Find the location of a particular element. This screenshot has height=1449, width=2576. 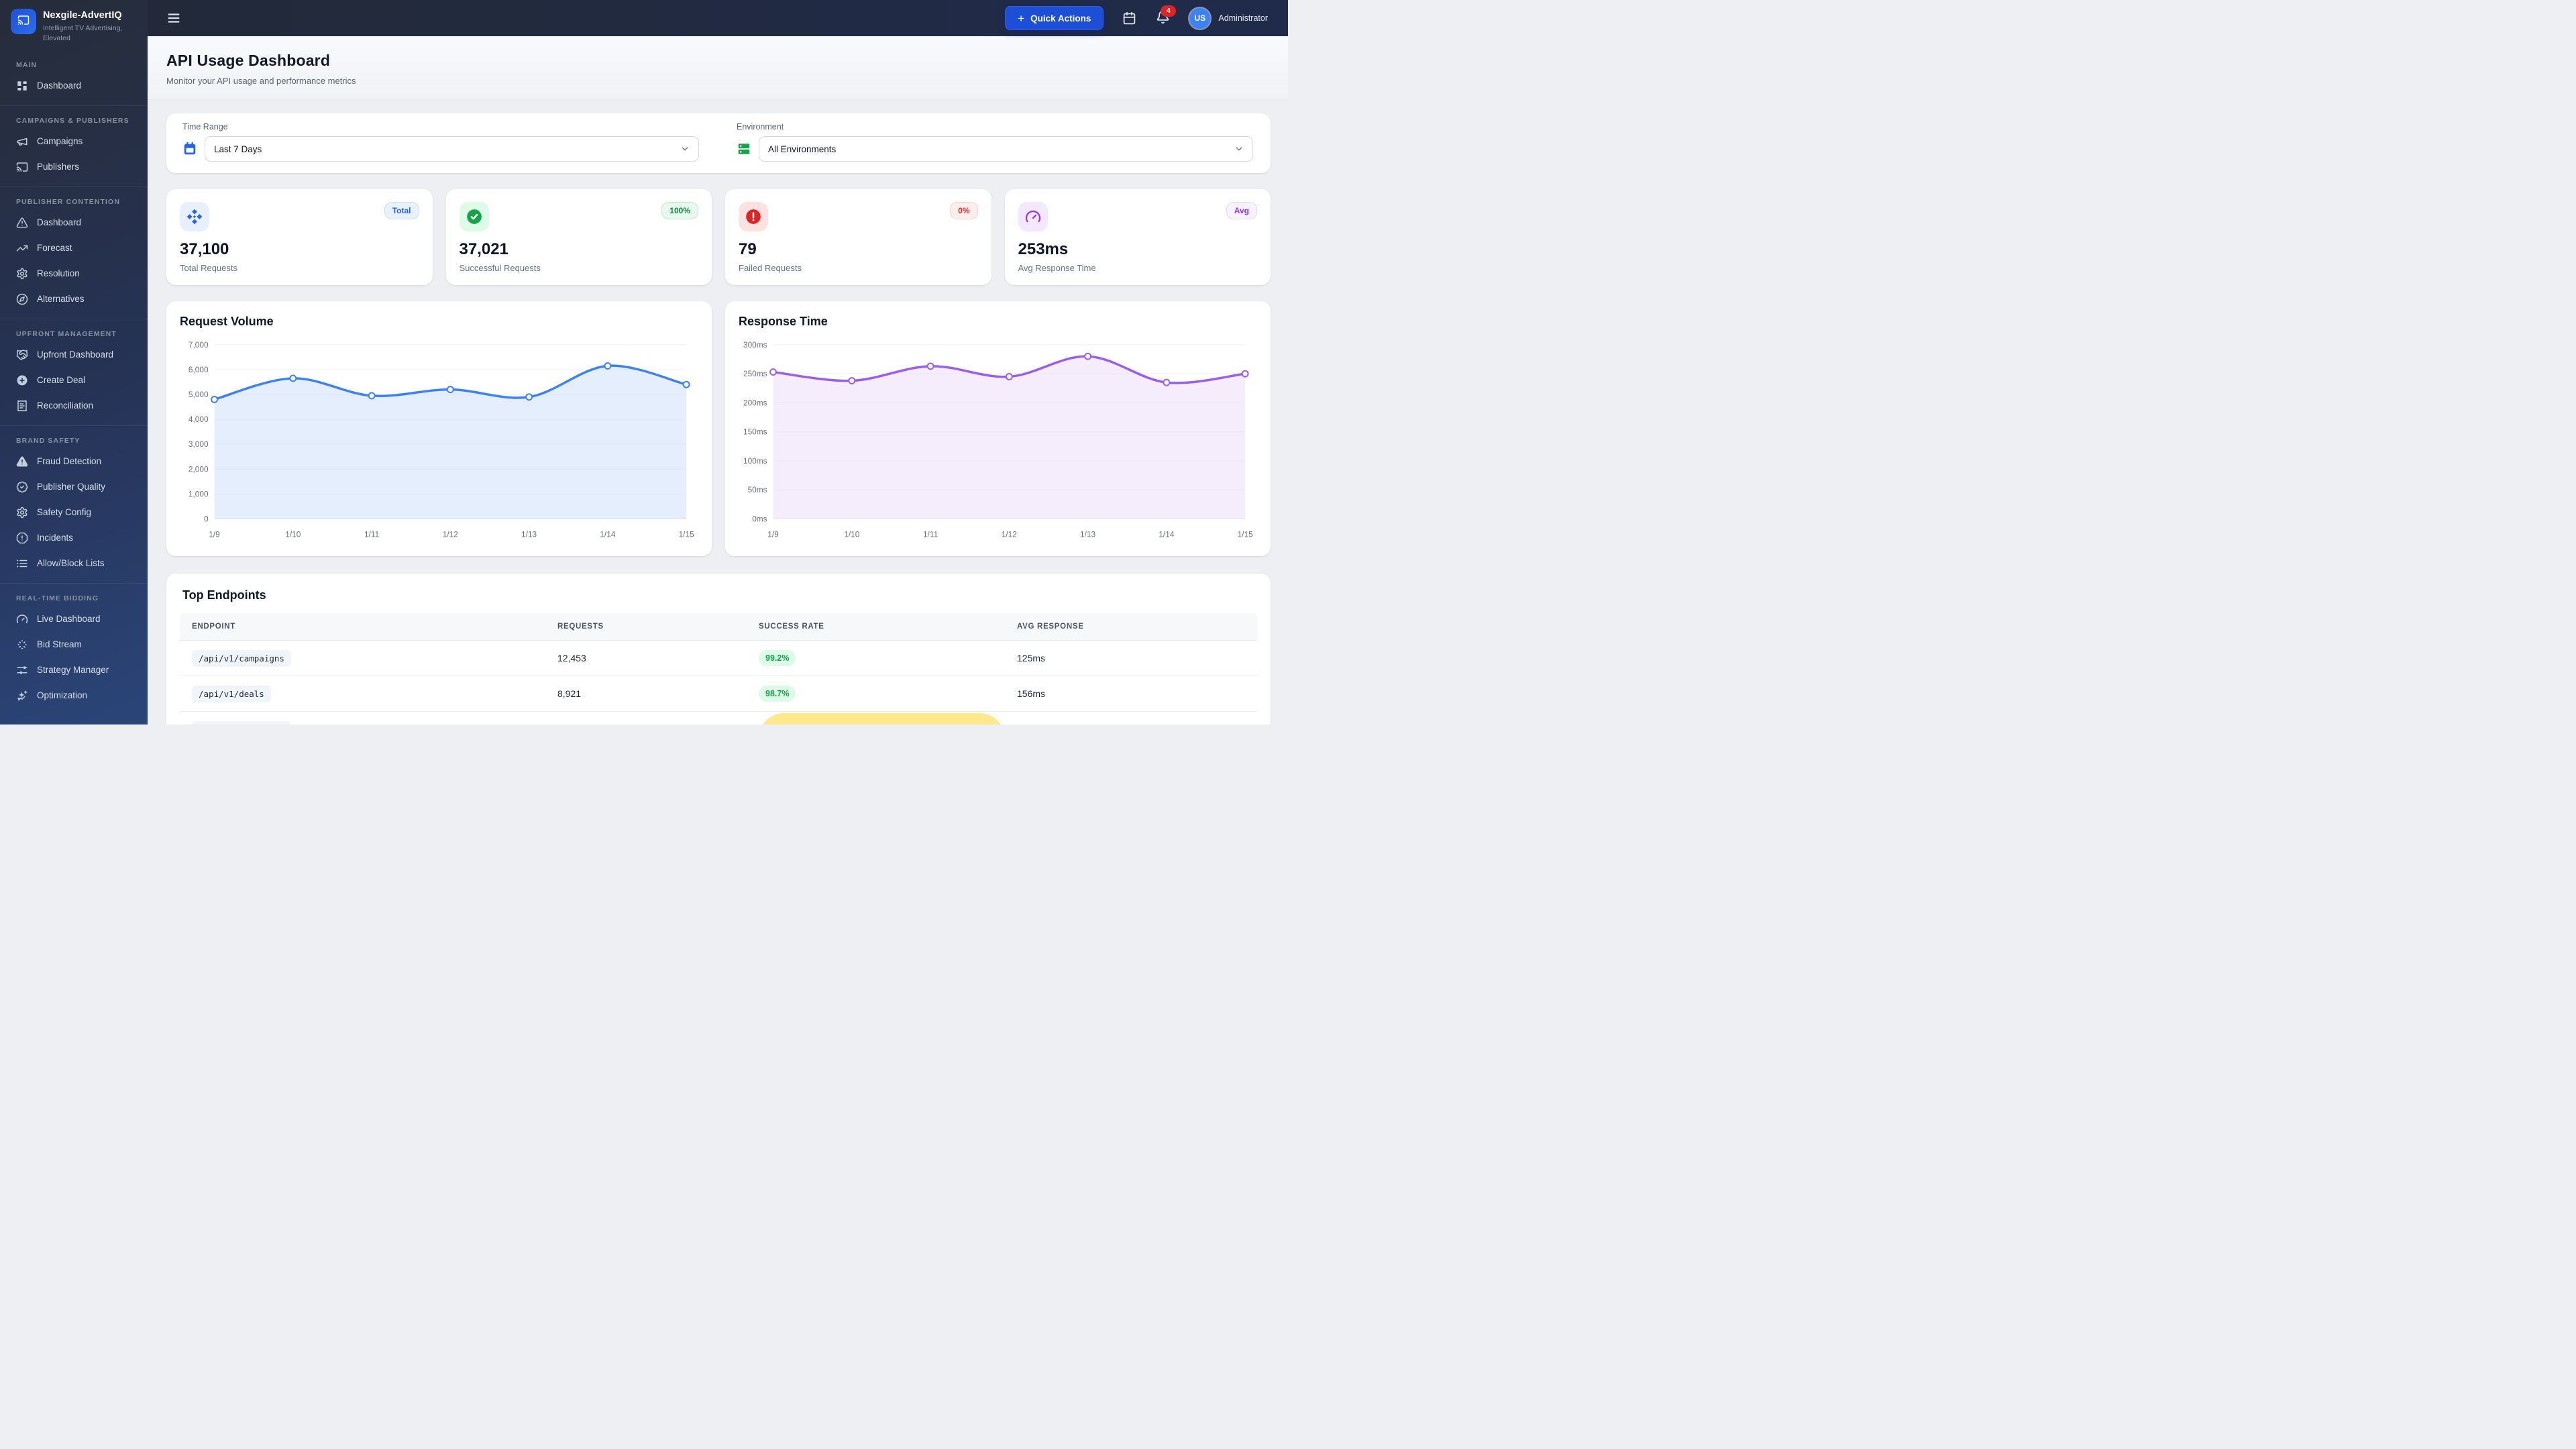

quick-actions-label: Quick Actions is located at coordinates (1060, 18).